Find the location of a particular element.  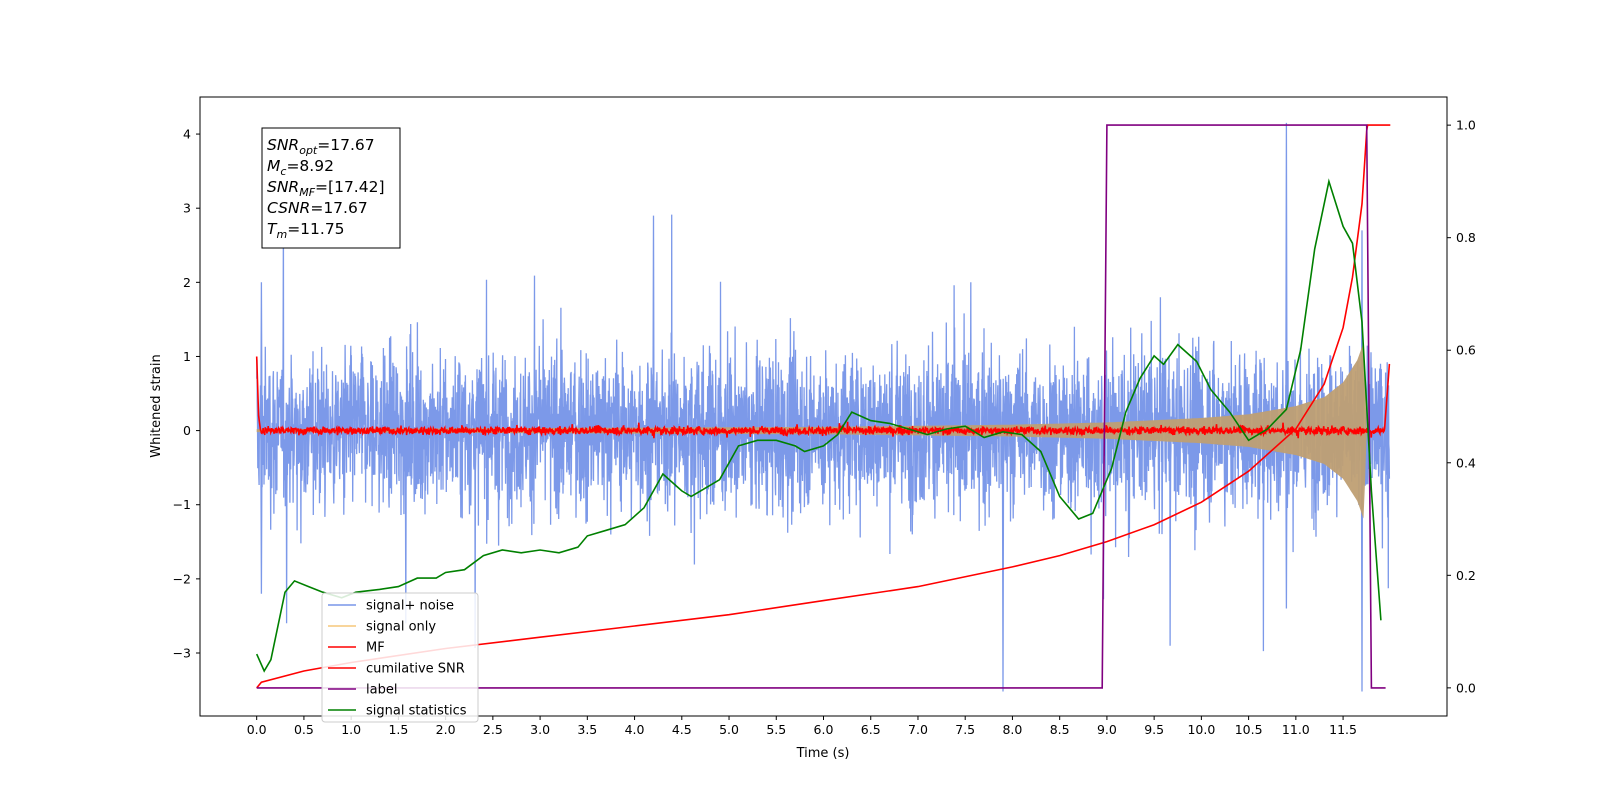

x-tick-label: 6.5 is located at coordinates (871, 729).